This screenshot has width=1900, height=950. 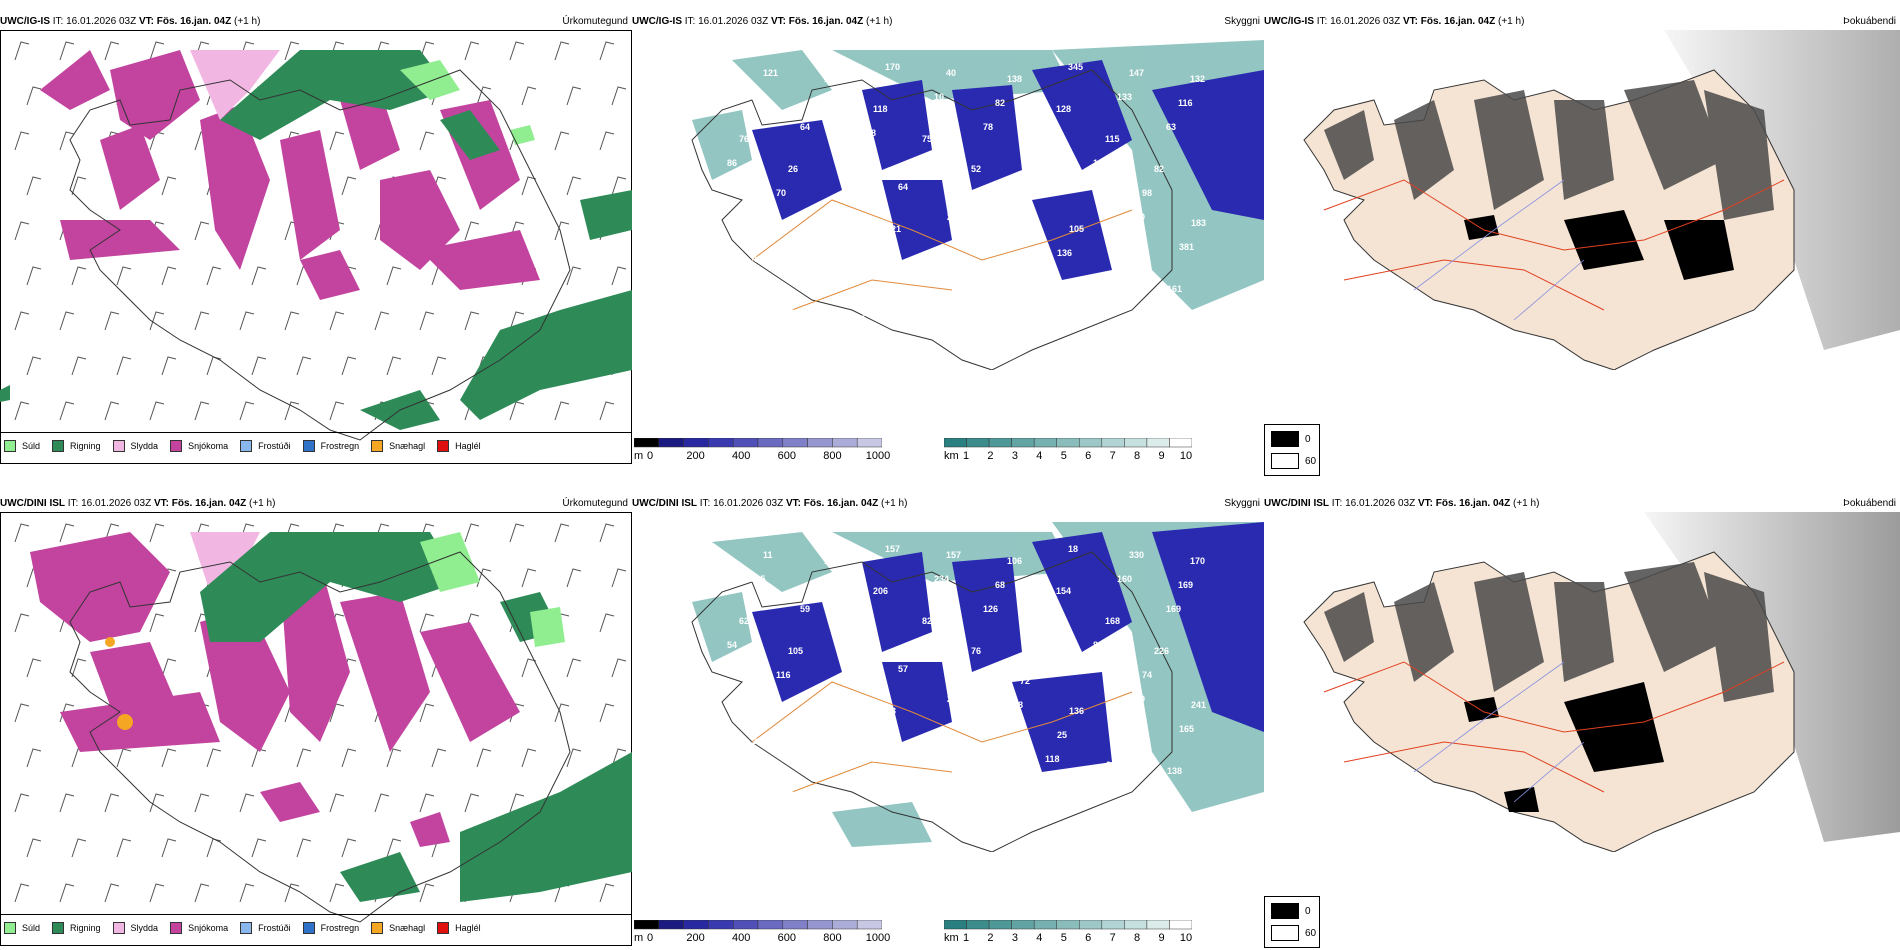 I want to click on legend-item: Slydda, so click(x=135, y=928).